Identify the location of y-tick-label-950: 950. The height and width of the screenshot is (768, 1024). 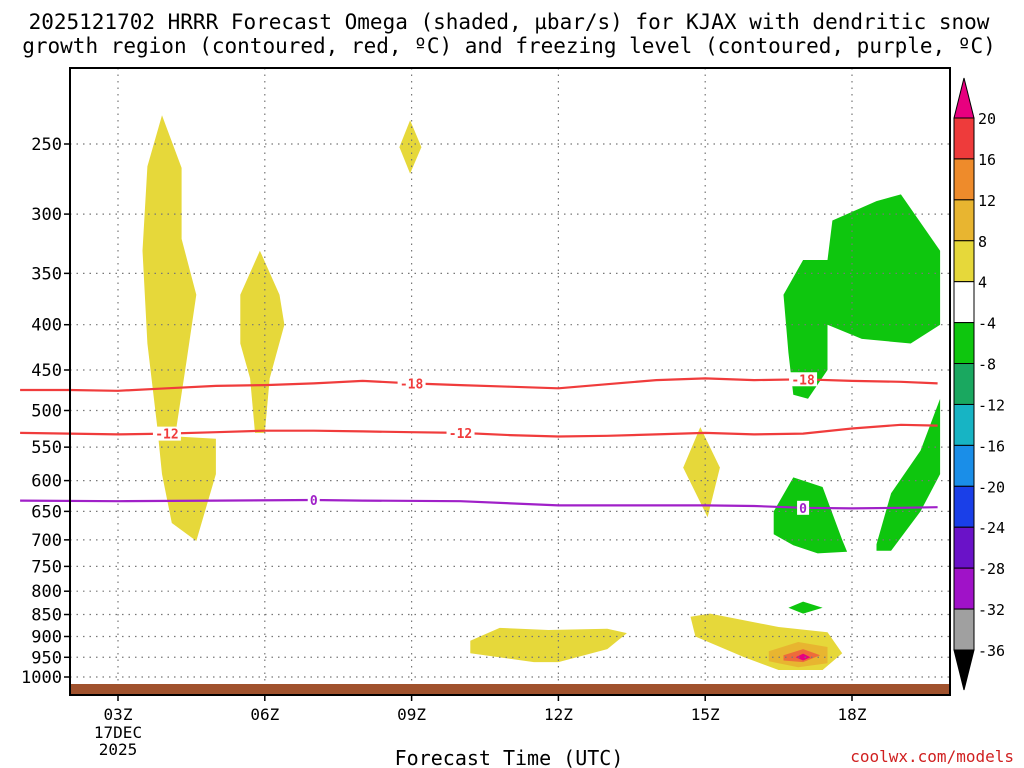
(46, 658).